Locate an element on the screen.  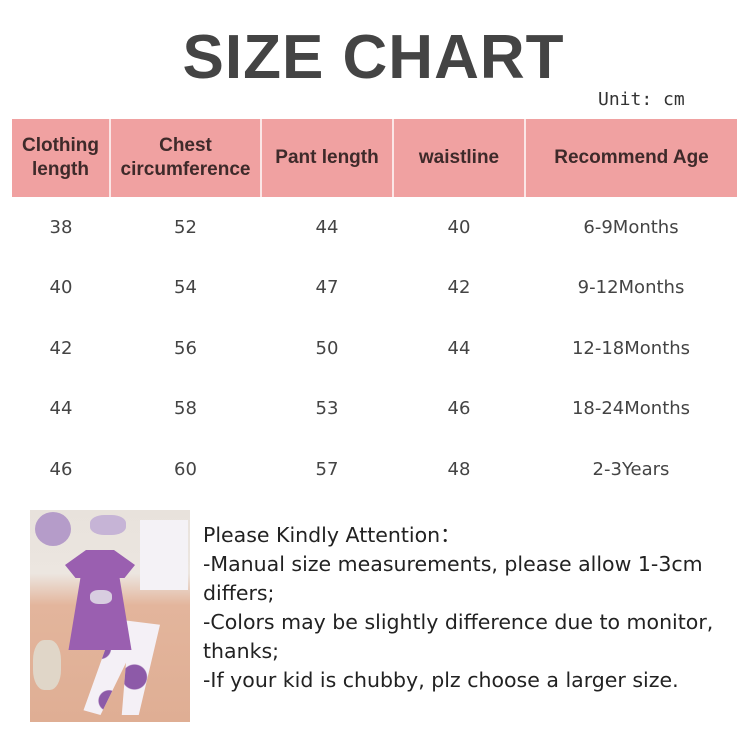
table-row: 38 52 44 40 6-9Months is located at coordinates (374, 227).